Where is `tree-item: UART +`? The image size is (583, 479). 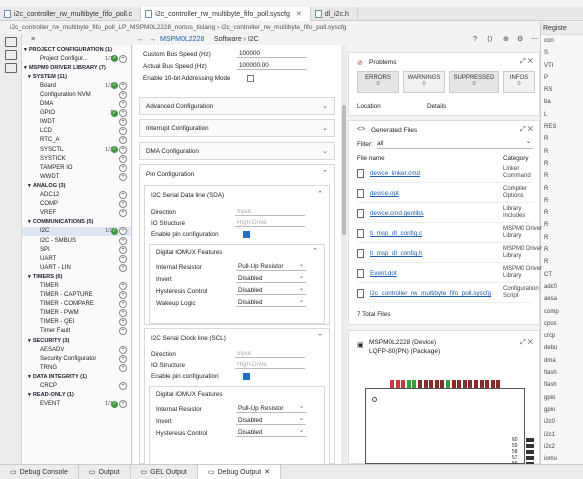
tree-item: UART + is located at coordinates (76, 258).